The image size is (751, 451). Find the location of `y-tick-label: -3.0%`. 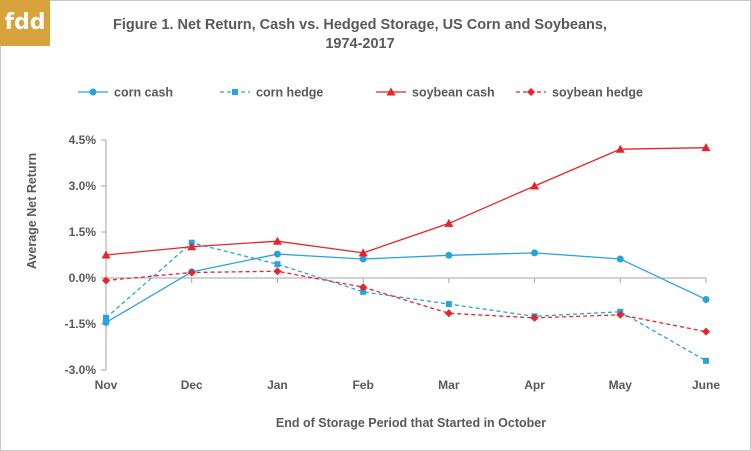

y-tick-label: -3.0% is located at coordinates (81, 370).